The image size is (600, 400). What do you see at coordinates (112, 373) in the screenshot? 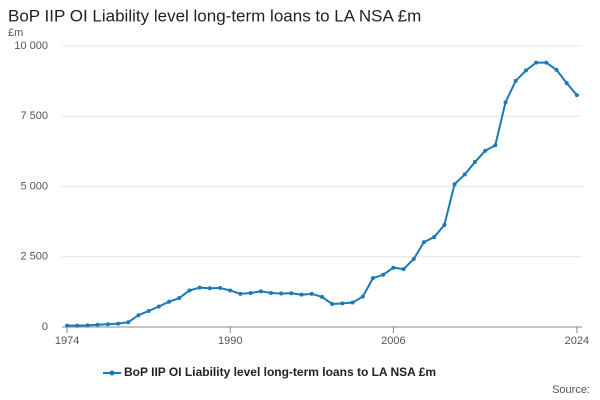
I see `legend-marker` at bounding box center [112, 373].